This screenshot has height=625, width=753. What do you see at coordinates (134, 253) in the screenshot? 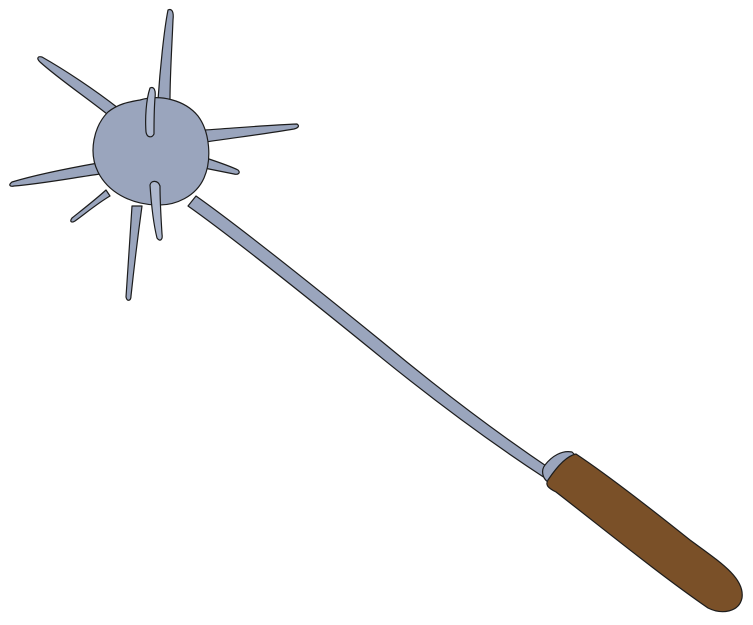
I see `spike-bottom` at bounding box center [134, 253].